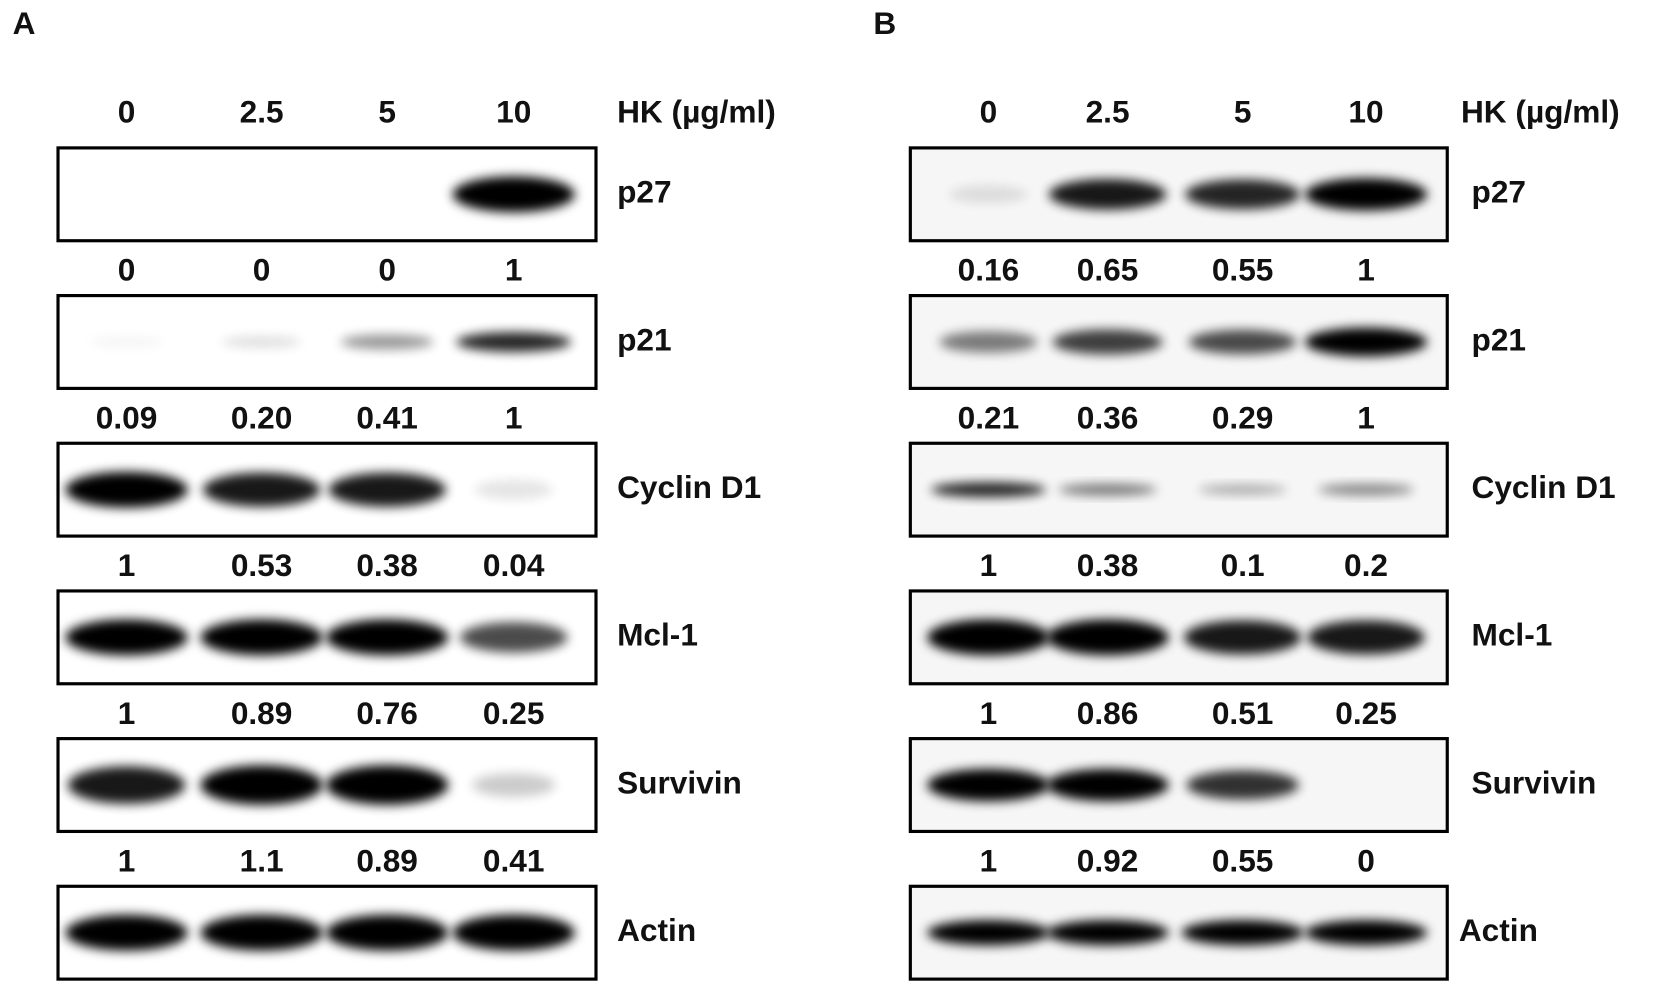 The image size is (1654, 992). Describe the element at coordinates (989, 417) in the screenshot. I see `quant-value: 0.21` at that location.